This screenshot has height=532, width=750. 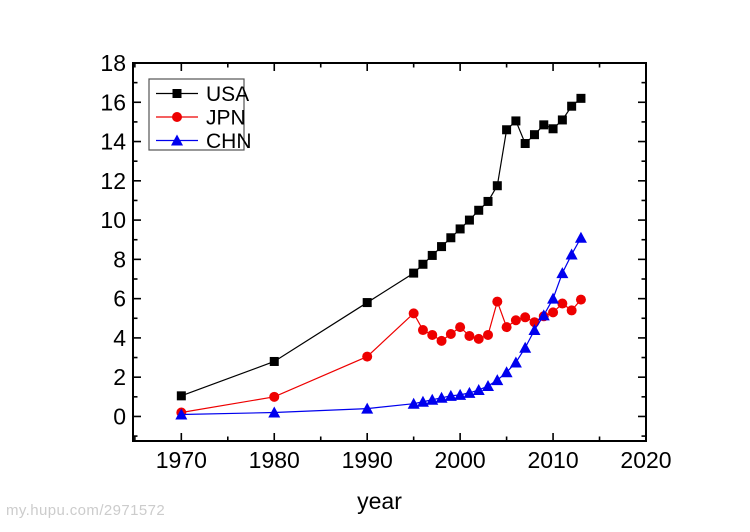 What do you see at coordinates (119, 259) in the screenshot?
I see `y-tick-label: 8` at bounding box center [119, 259].